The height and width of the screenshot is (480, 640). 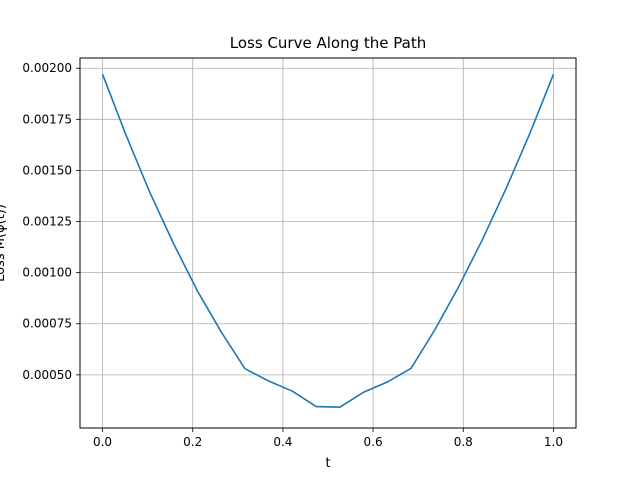 I want to click on y-tick-label: 0.00075, so click(x=47, y=324).